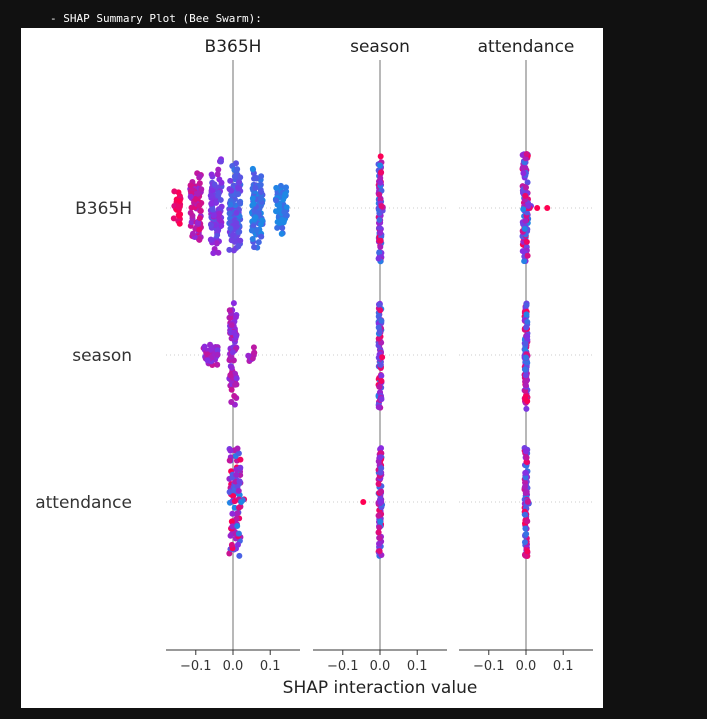  What do you see at coordinates (380, 688) in the screenshot?
I see `x-axis-label: SHAP interaction value` at bounding box center [380, 688].